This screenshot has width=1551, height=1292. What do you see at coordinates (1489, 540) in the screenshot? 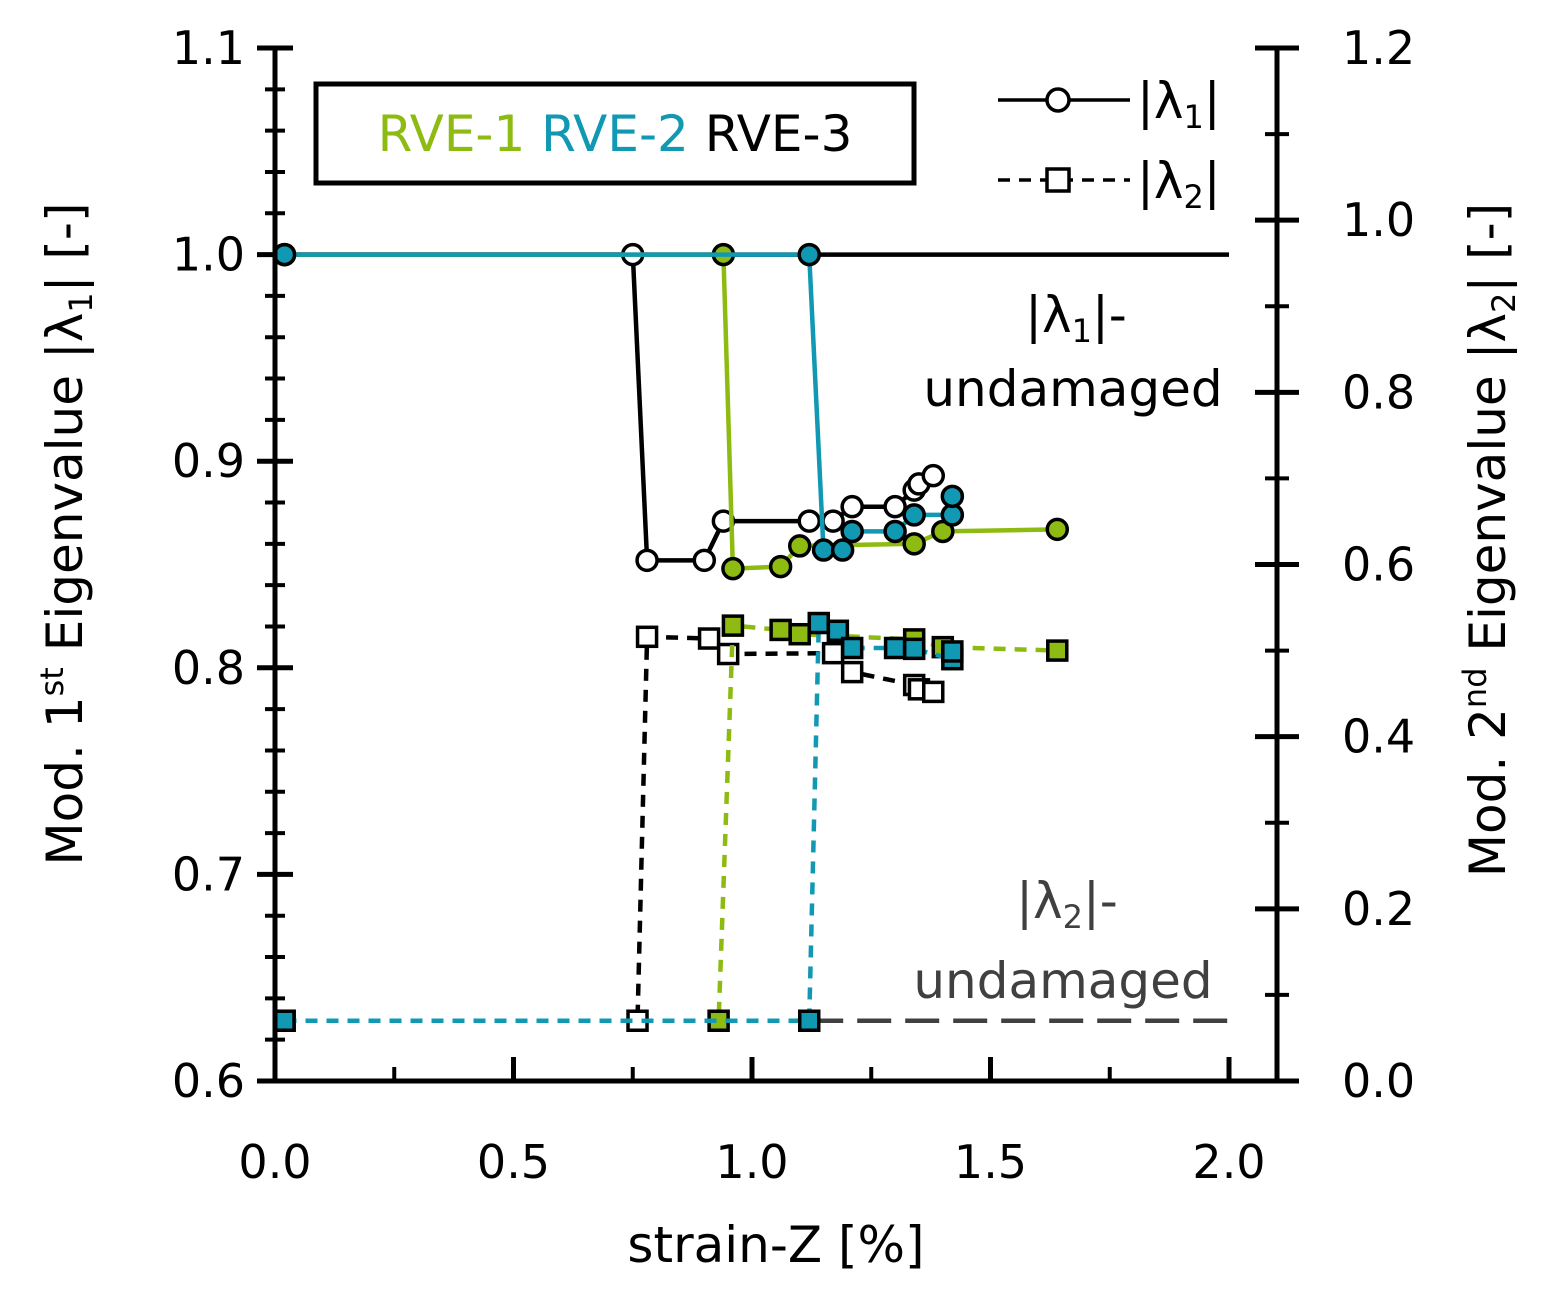
I see `y-right-axis-title: Mod. 2nd Eigenvalue |λ2| [-]` at bounding box center [1489, 540].